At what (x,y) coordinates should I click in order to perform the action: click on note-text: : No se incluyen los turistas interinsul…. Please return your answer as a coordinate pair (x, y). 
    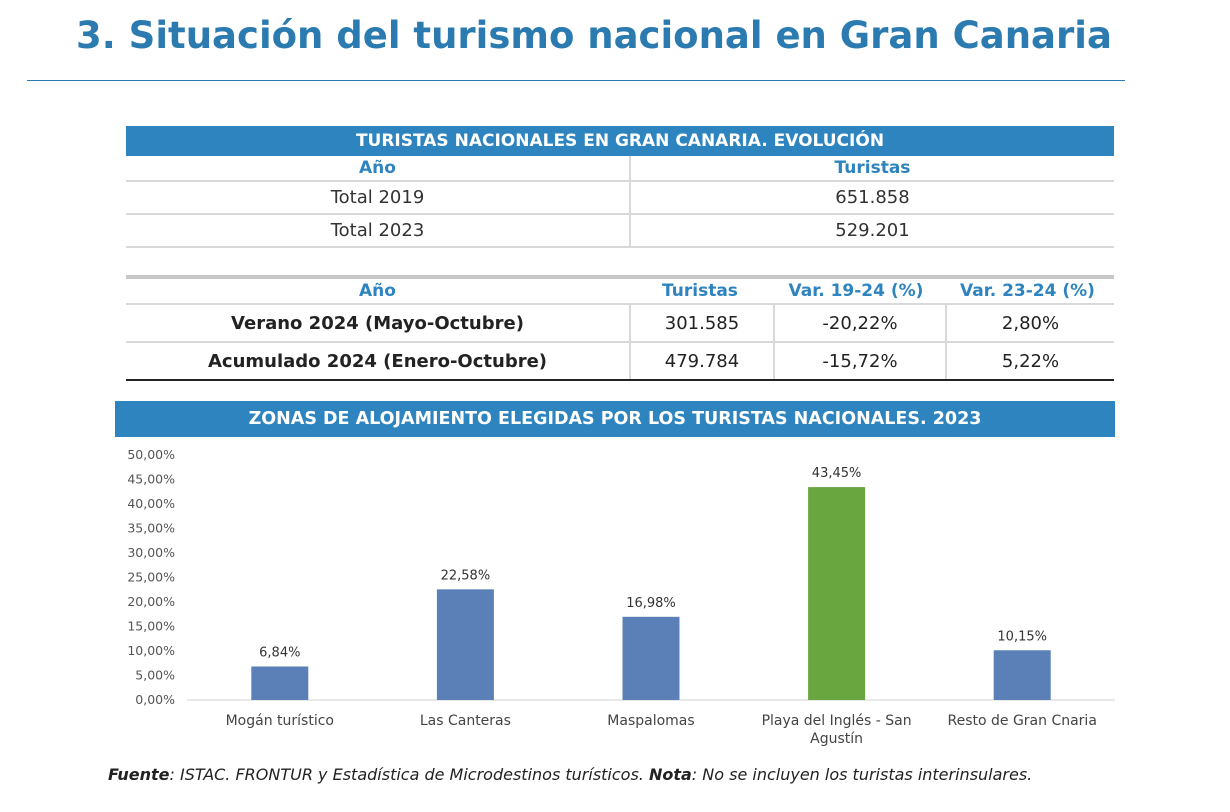
    Looking at the image, I should click on (862, 774).